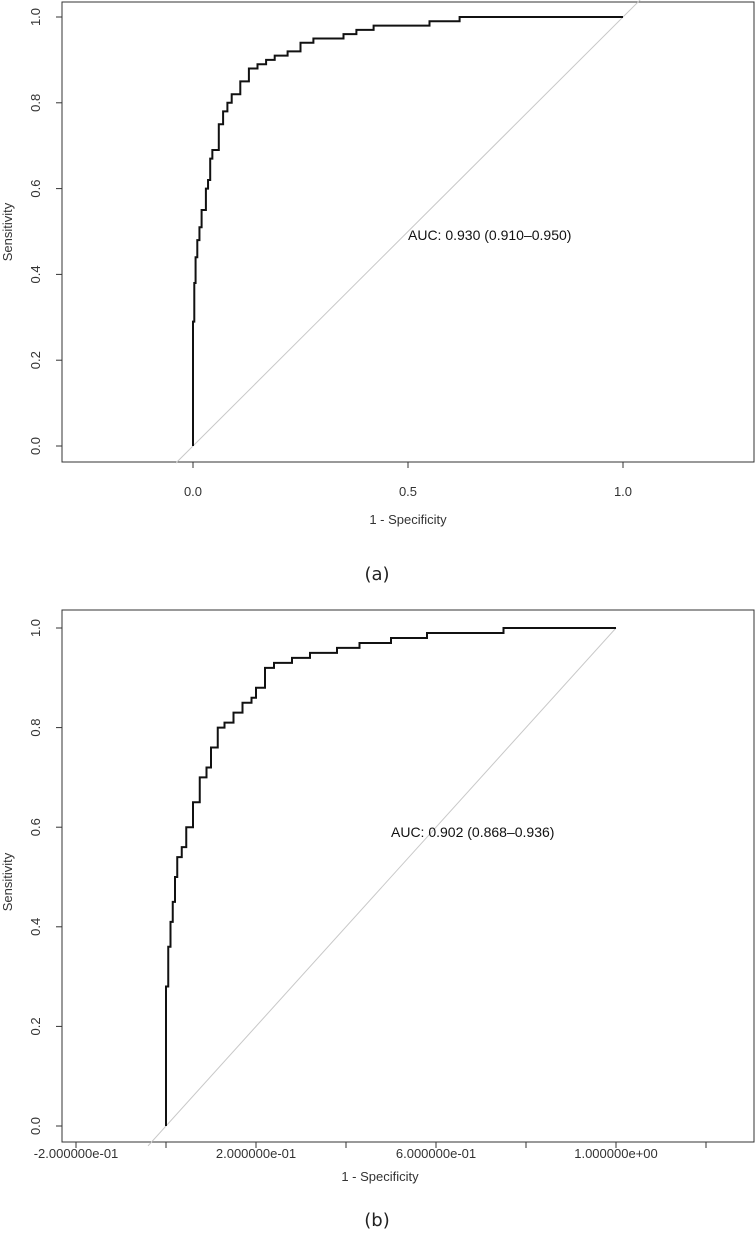 Image resolution: width=755 pixels, height=1239 pixels. What do you see at coordinates (472, 832) in the screenshot?
I see `auc-annotation-b: AUC: 0.902 (0.868–0.936)` at bounding box center [472, 832].